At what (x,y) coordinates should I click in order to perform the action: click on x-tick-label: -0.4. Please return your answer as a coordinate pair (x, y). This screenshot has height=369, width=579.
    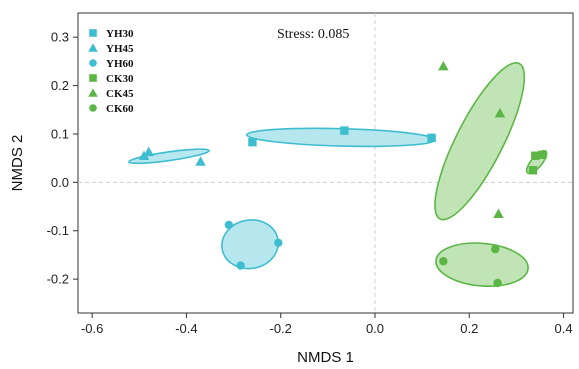
    Looking at the image, I should click on (186, 328).